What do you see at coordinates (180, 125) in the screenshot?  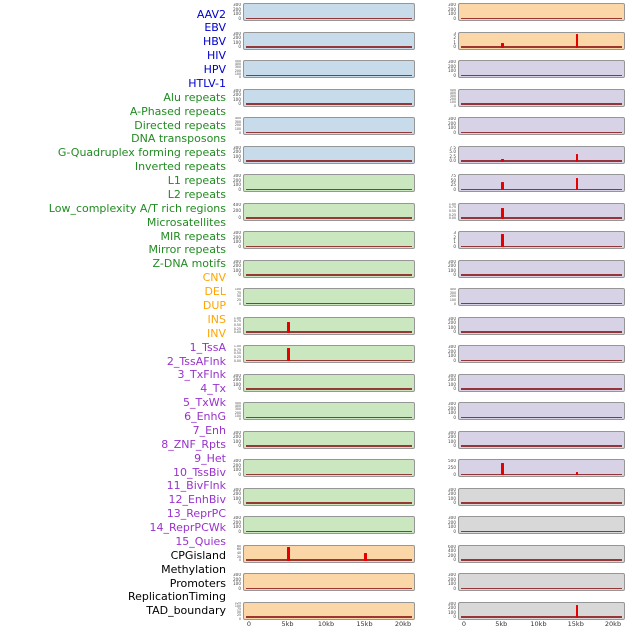 I see `track-label: Directed repeats` at bounding box center [180, 125].